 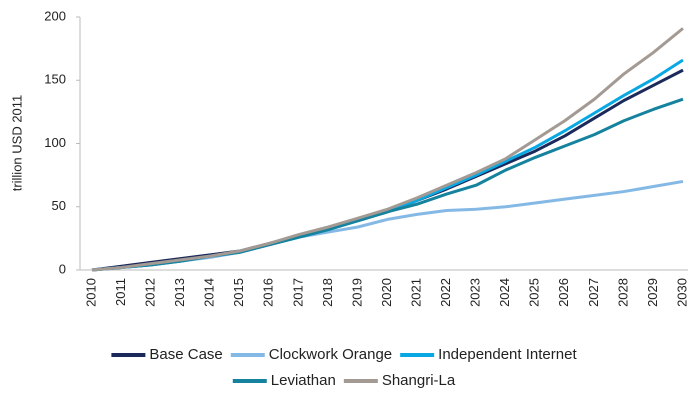 What do you see at coordinates (475, 292) in the screenshot?
I see `x-tick-label: 2023` at bounding box center [475, 292].